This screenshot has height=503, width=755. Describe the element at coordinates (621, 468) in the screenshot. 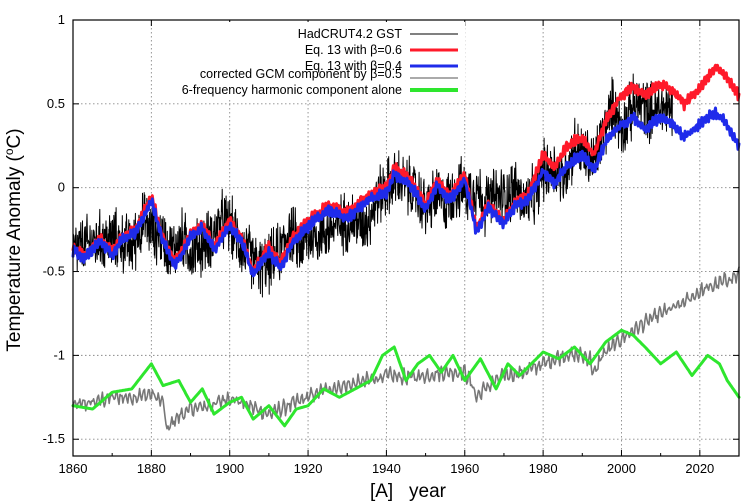

I see `x-tick-label: 2000` at that location.